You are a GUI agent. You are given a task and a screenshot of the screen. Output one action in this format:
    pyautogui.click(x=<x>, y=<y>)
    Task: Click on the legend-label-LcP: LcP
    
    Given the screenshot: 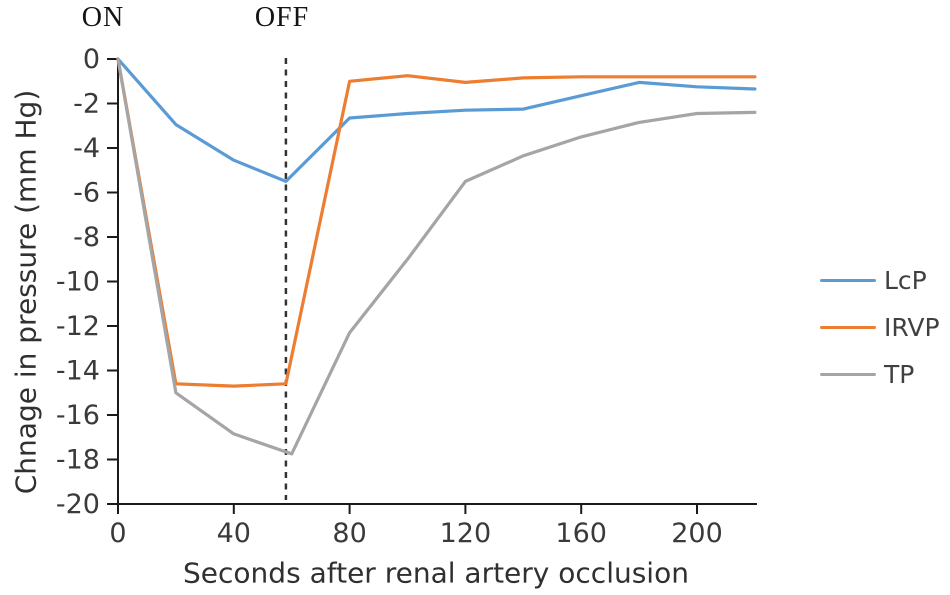 What is the action you would take?
    pyautogui.click(x=905, y=280)
    